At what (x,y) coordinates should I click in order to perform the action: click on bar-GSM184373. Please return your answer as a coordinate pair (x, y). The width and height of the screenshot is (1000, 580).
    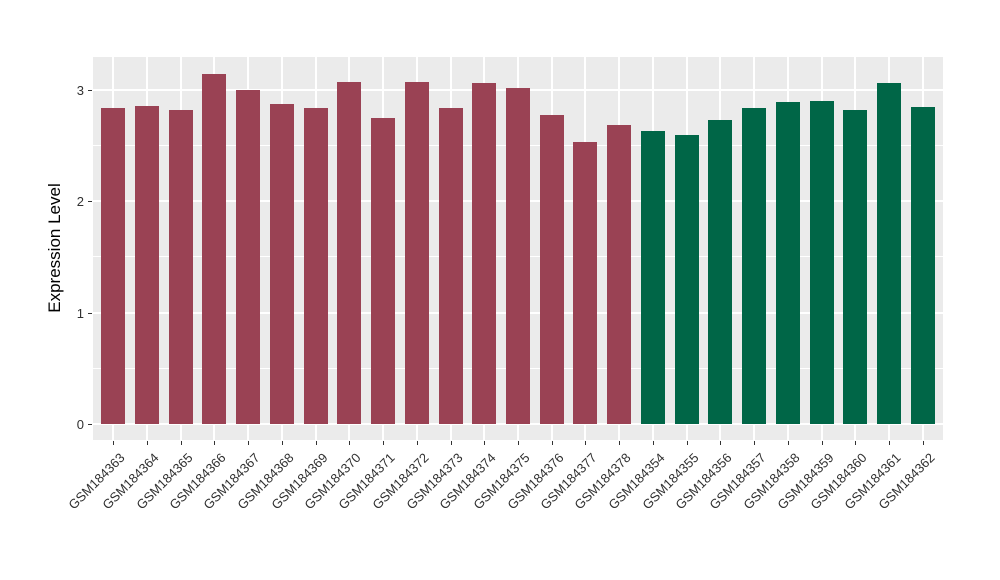
    Looking at the image, I should click on (450, 266).